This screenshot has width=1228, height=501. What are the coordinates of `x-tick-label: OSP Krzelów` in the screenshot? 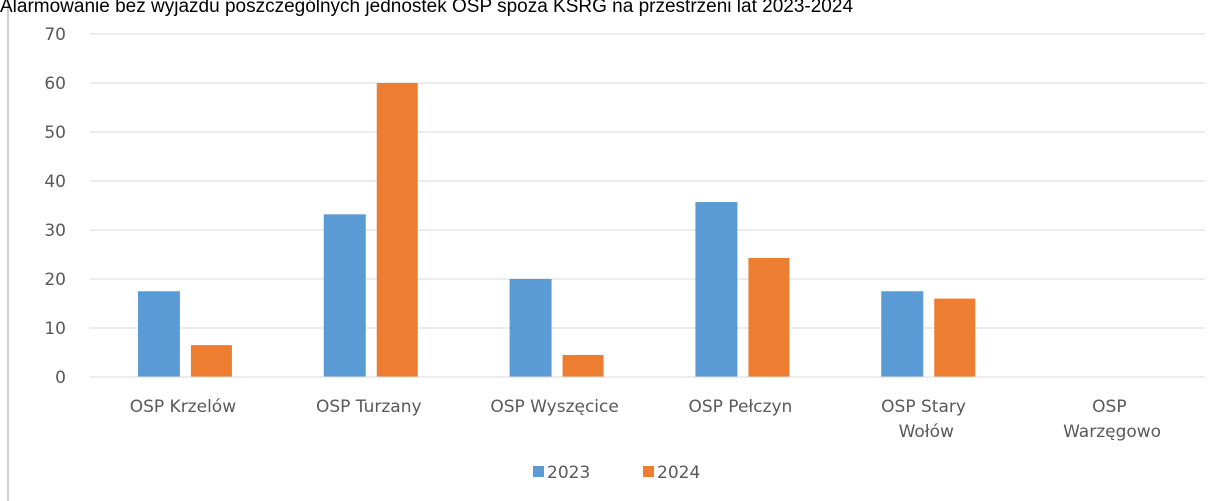 It's located at (183, 407).